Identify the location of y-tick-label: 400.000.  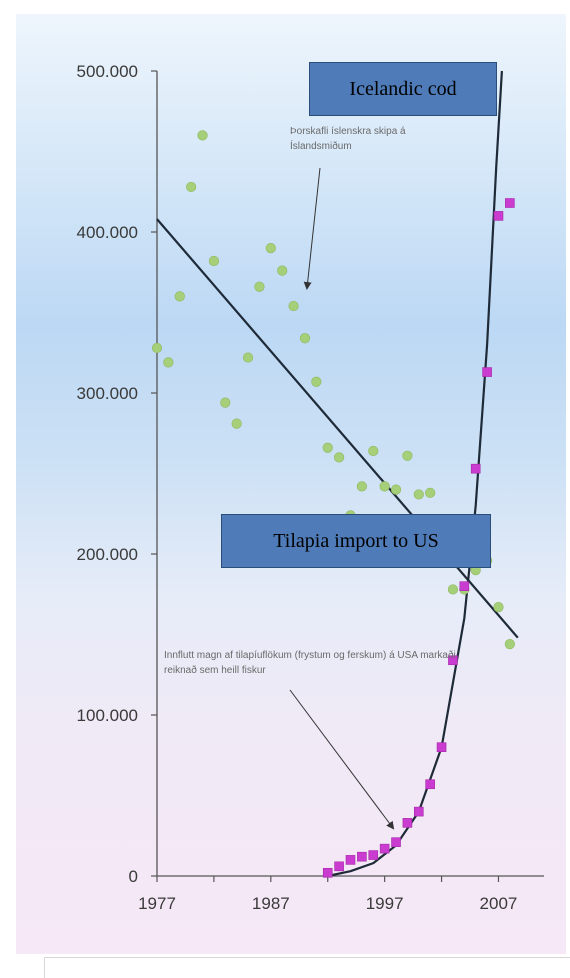
(107, 232).